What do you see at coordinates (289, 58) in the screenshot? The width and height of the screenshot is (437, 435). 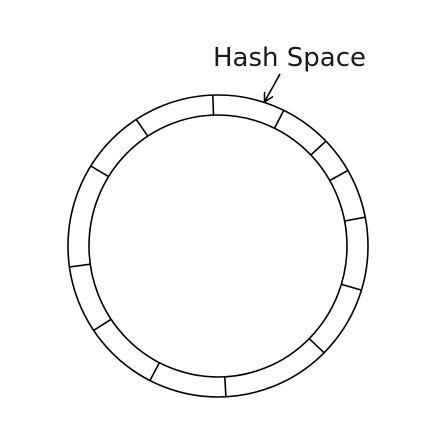 I see `hash-space-label: Hash Space` at bounding box center [289, 58].